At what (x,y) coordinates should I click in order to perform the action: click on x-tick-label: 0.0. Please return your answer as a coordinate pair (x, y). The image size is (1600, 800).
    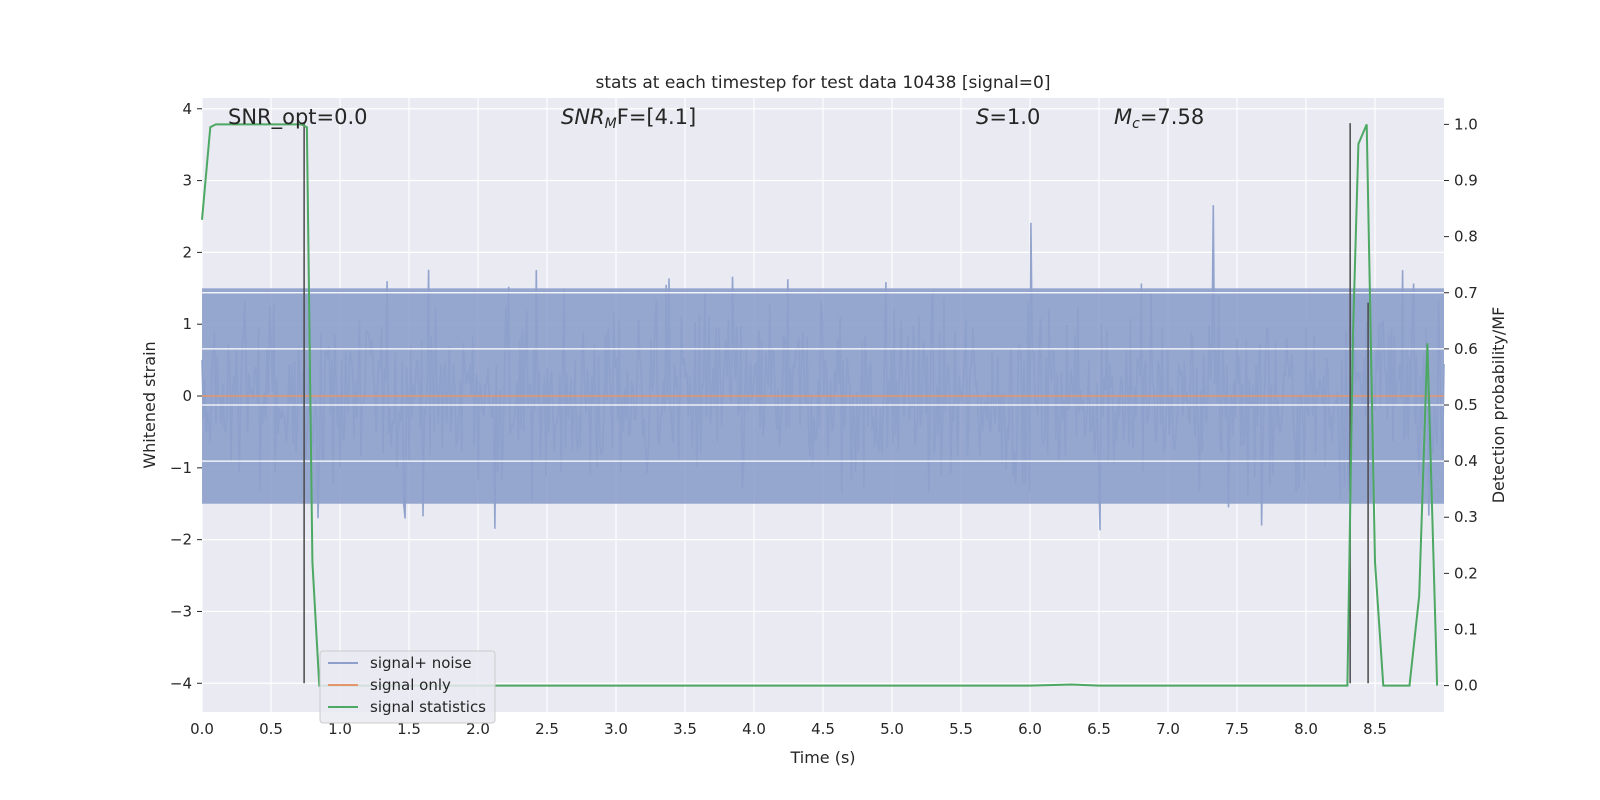
    Looking at the image, I should click on (202, 729).